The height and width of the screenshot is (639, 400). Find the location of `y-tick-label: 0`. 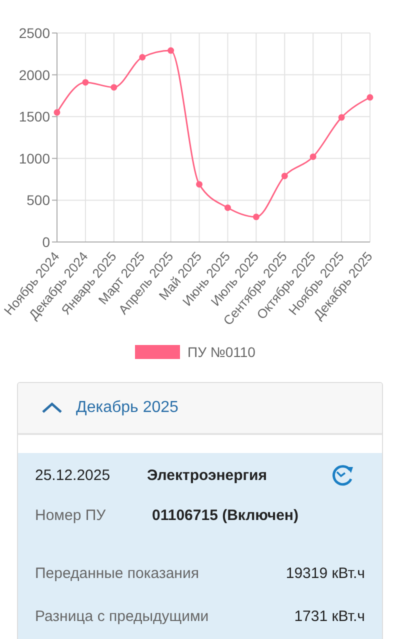

y-tick-label: 0 is located at coordinates (46, 242).